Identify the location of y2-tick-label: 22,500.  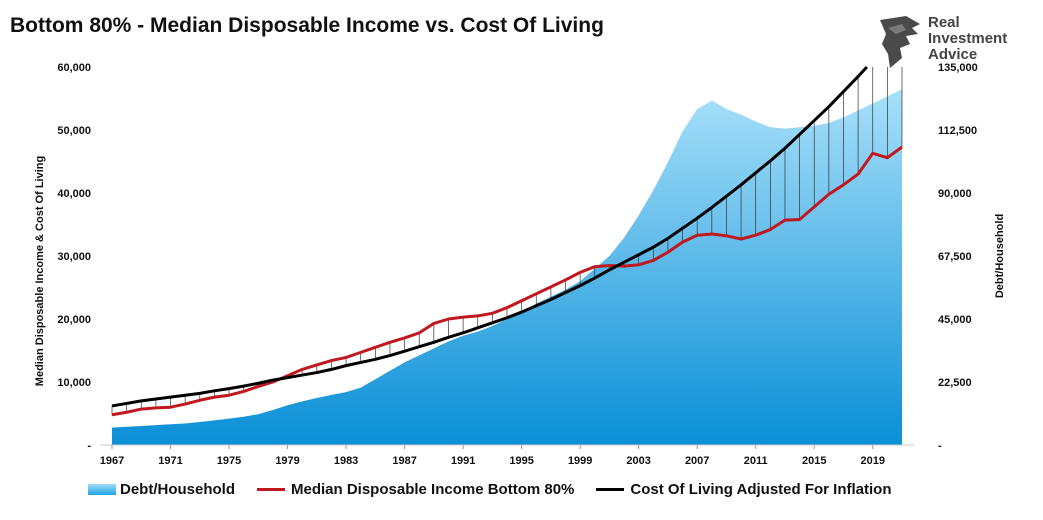
(955, 383).